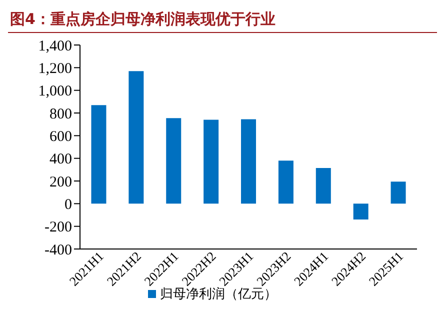  Describe the element at coordinates (58, 228) in the screenshot. I see `y-tick-label: -200` at that location.